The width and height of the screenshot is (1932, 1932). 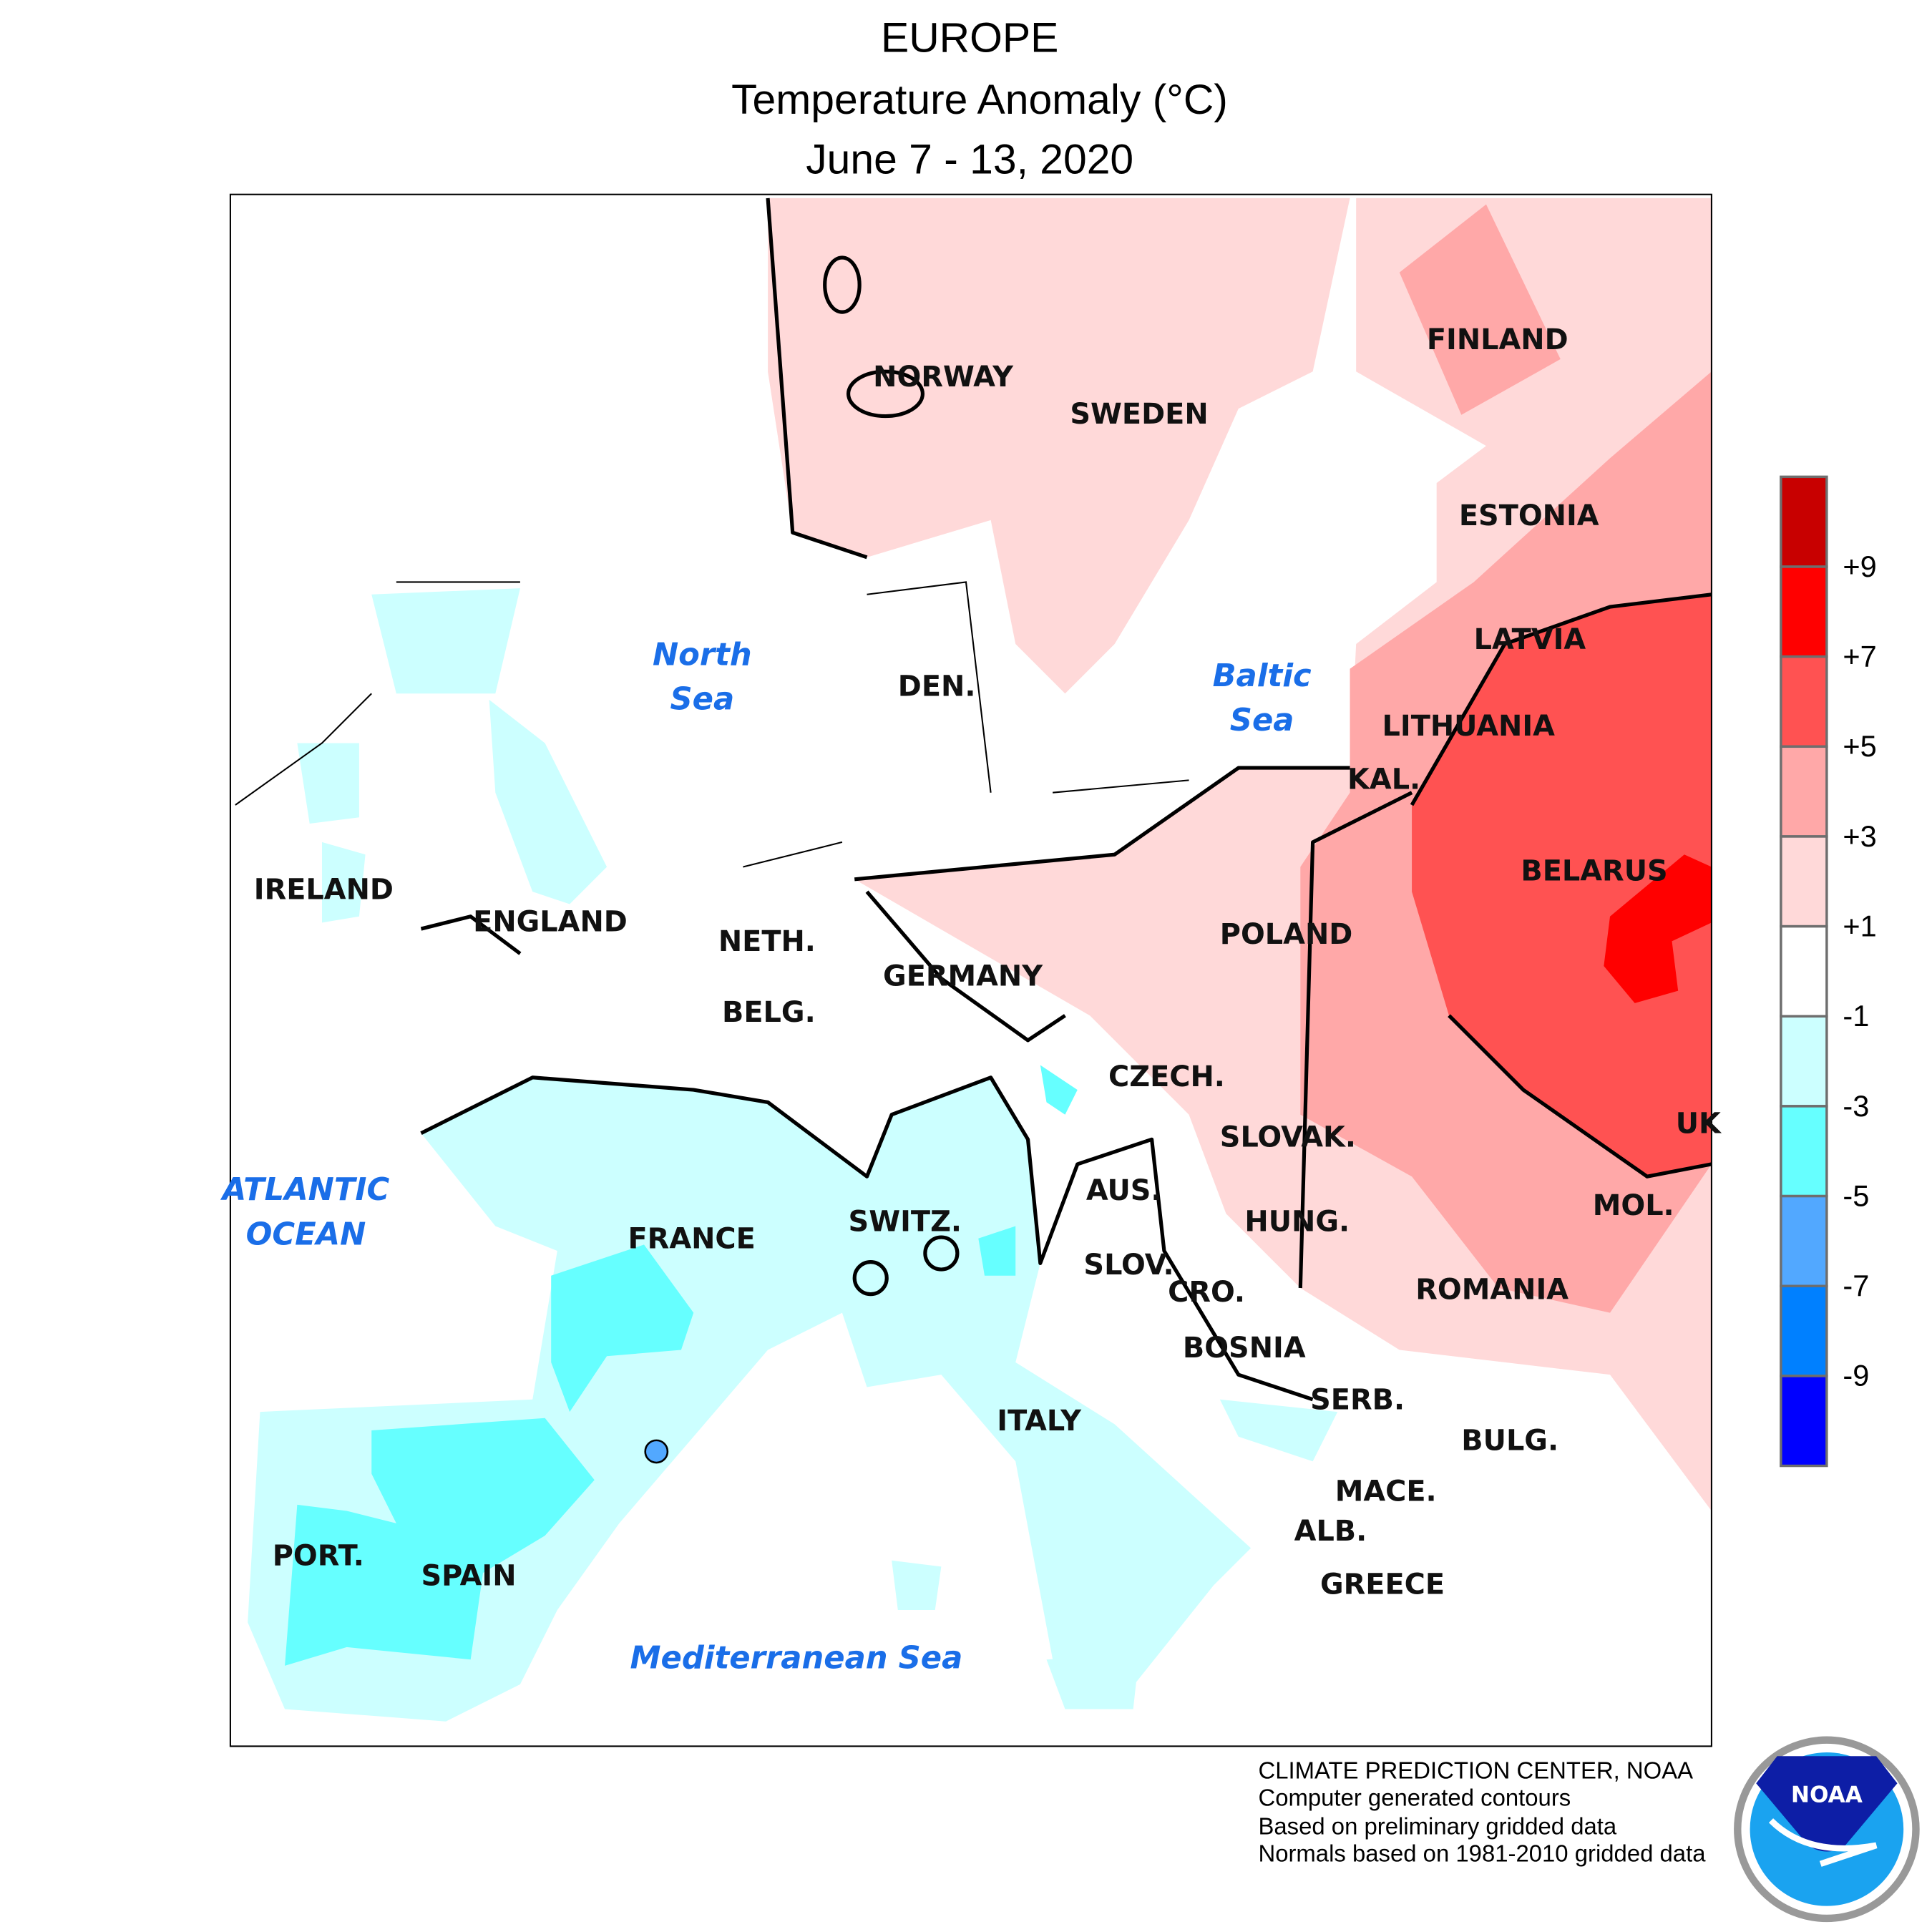 What do you see at coordinates (1859, 925) in the screenshot?
I see `legend-label: +1` at bounding box center [1859, 925].